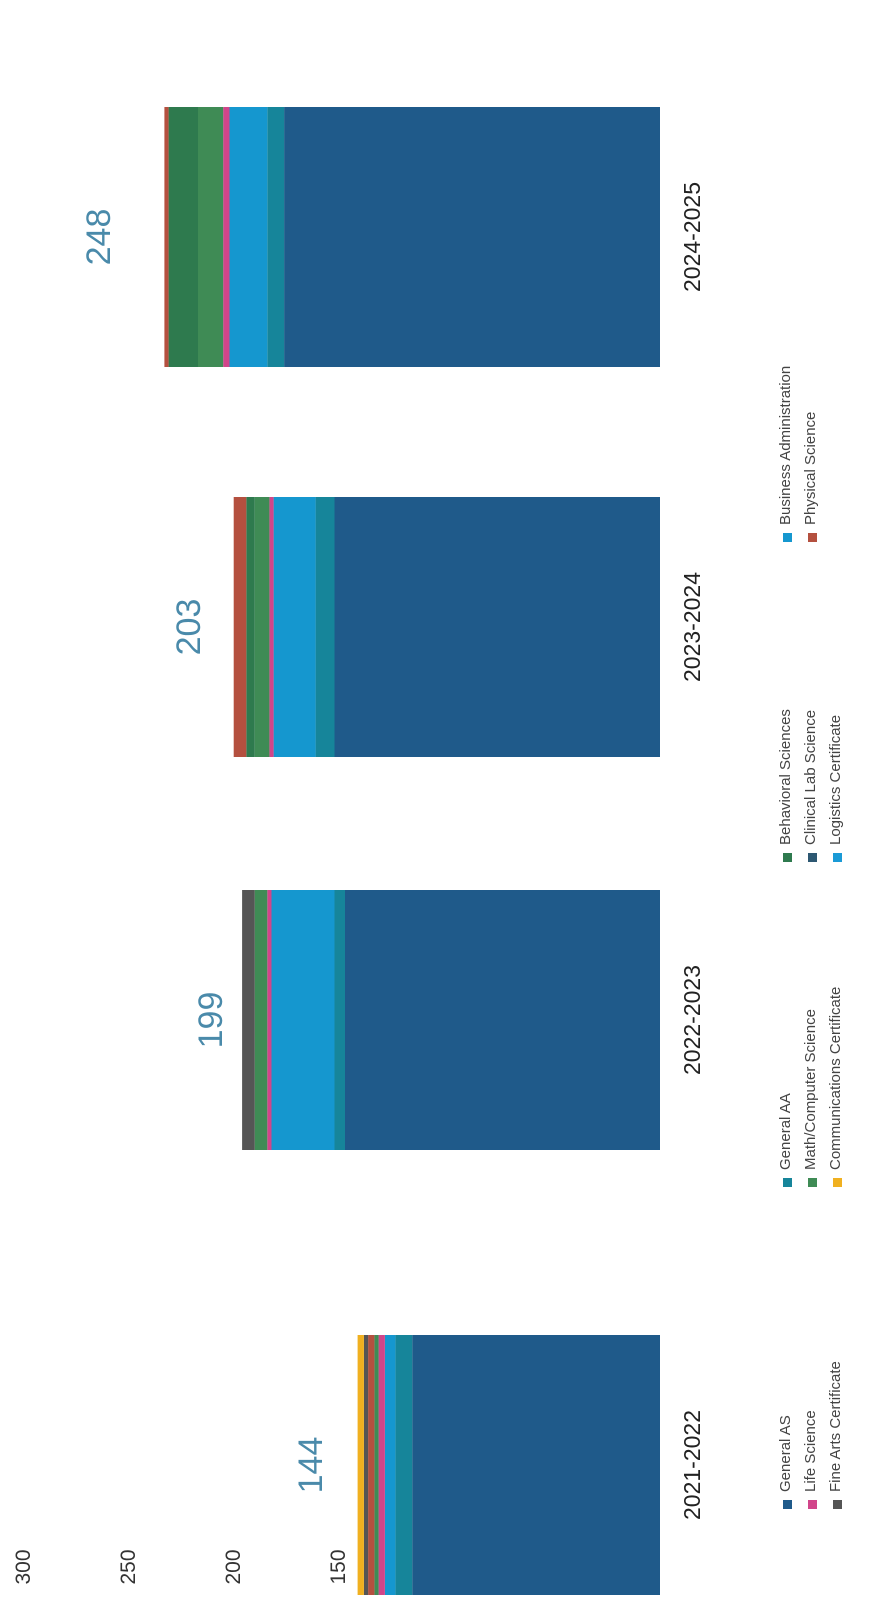 Image resolution: width=895 pixels, height=1616 pixels. Describe the element at coordinates (835, 1426) in the screenshot. I see `legend-label: Fine Arts Certificate` at that location.